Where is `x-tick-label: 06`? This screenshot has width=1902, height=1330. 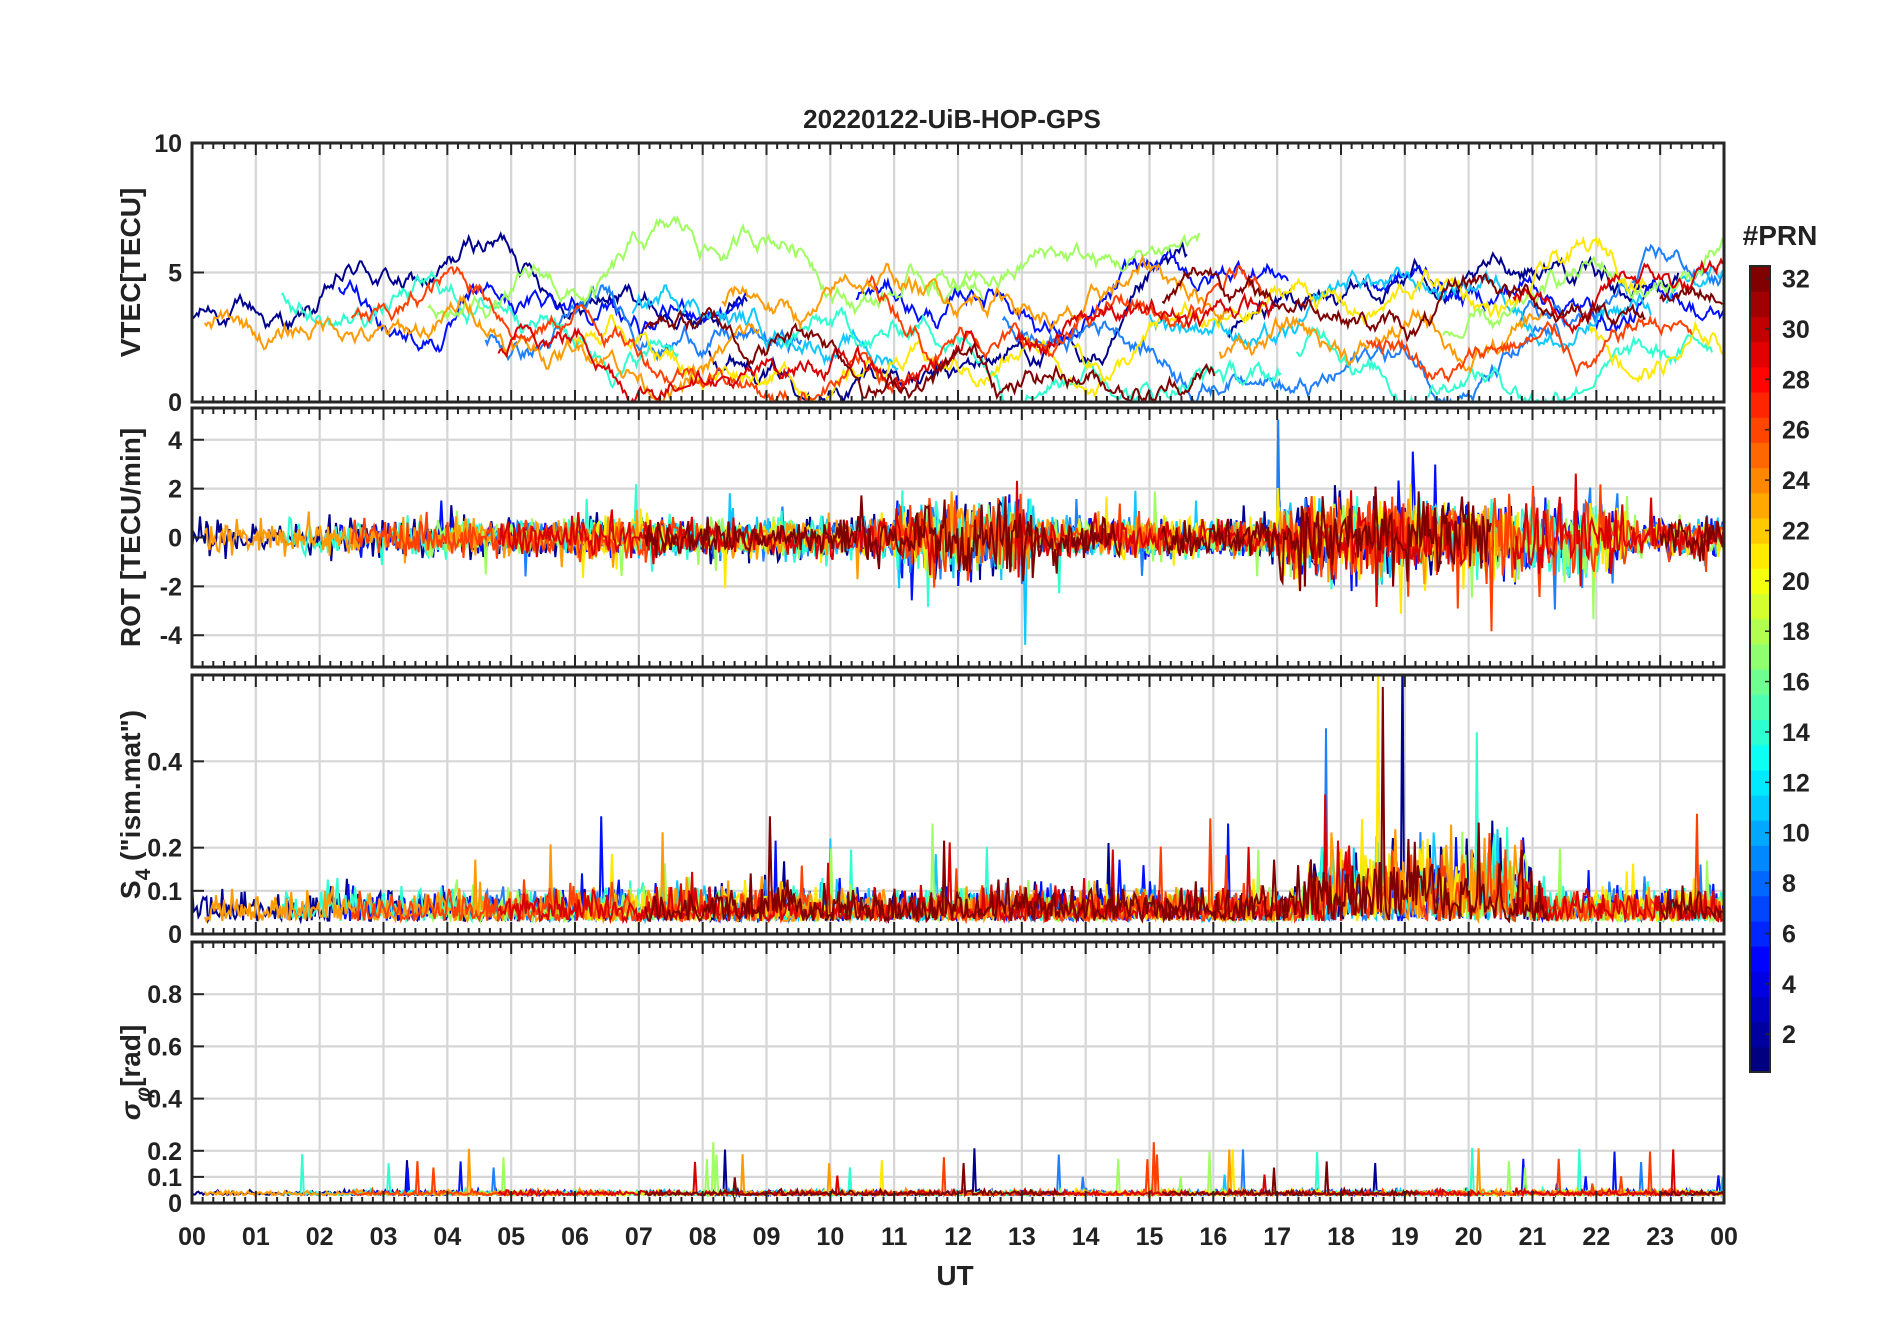
x-tick-label: 06 is located at coordinates (575, 1237).